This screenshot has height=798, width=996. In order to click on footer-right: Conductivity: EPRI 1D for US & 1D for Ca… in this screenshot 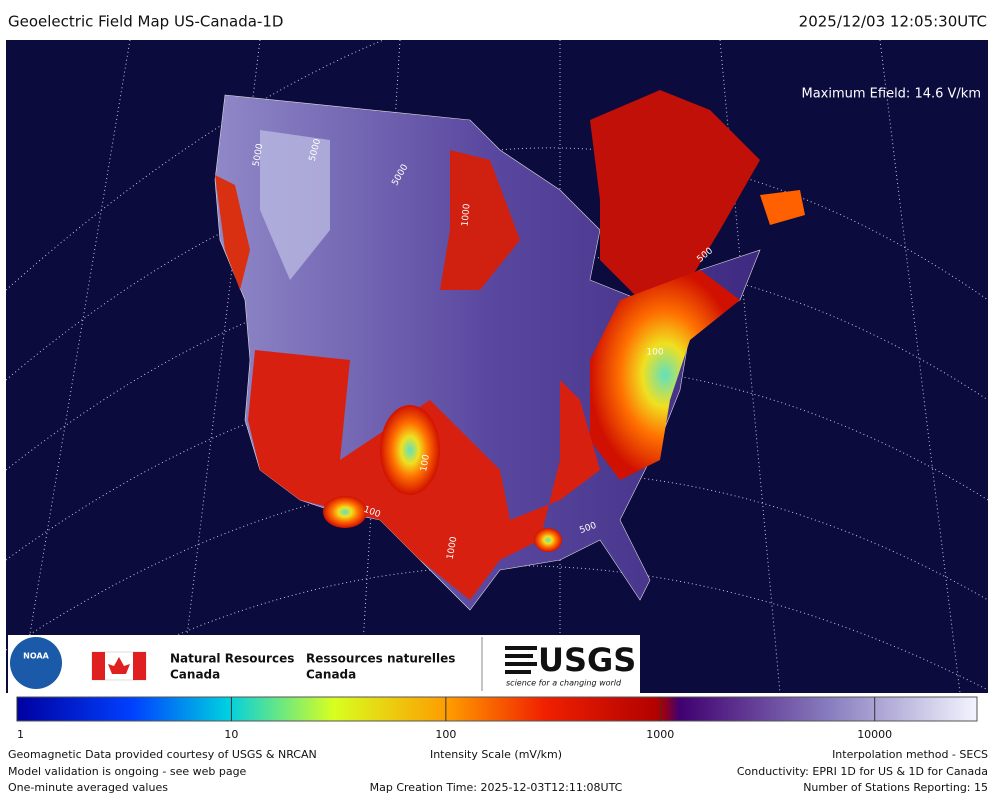, I will do `click(862, 771)`.